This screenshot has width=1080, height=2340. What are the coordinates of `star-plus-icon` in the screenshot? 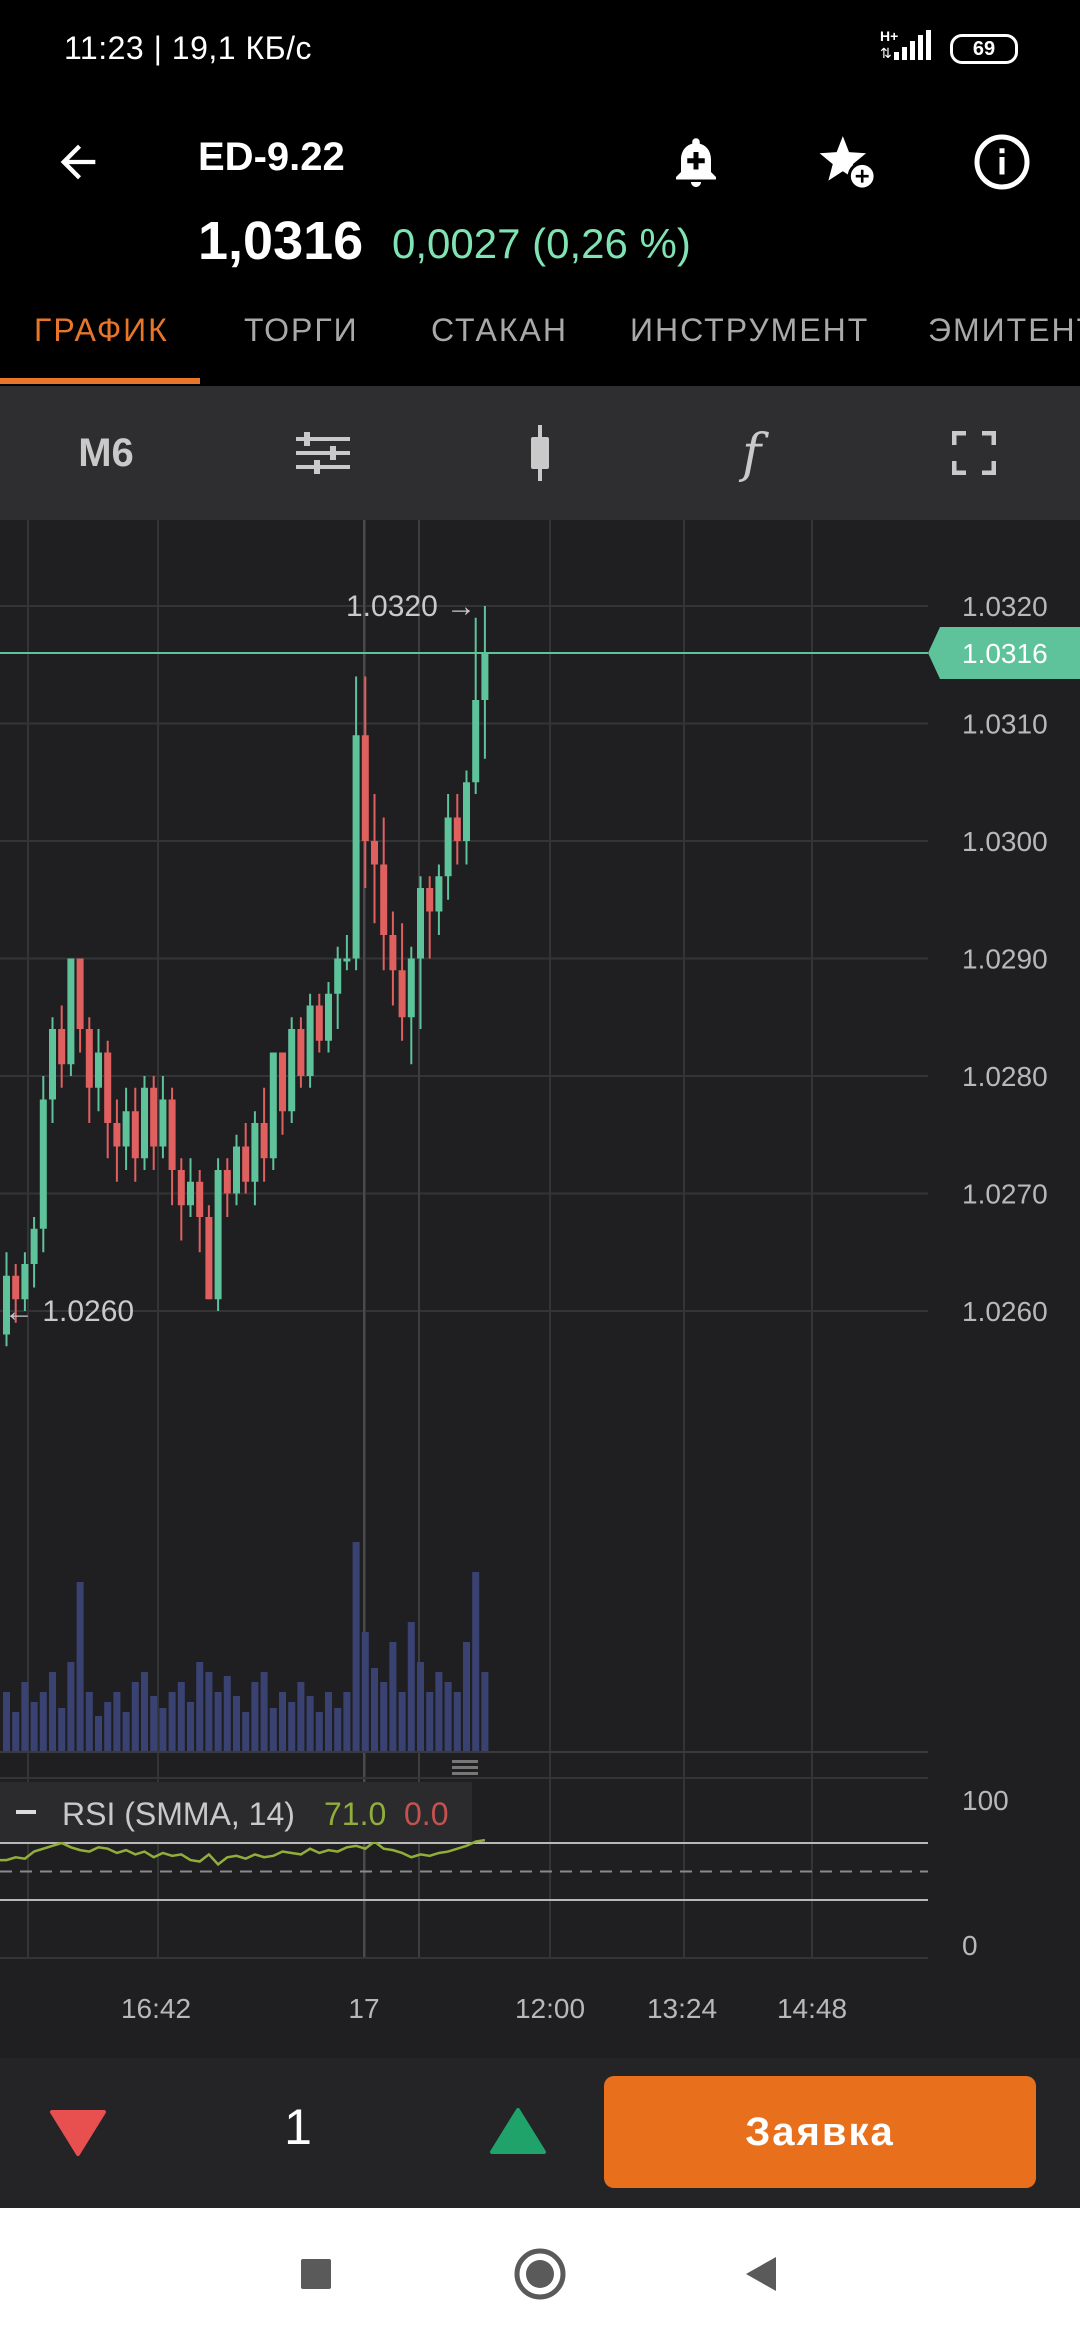 It's located at (848, 163).